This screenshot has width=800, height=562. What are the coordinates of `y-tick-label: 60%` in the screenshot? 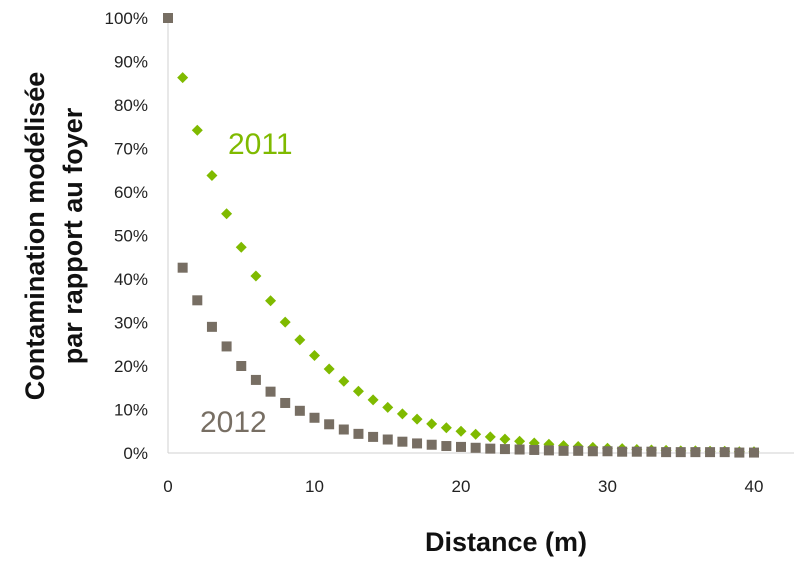 It's located at (131, 192).